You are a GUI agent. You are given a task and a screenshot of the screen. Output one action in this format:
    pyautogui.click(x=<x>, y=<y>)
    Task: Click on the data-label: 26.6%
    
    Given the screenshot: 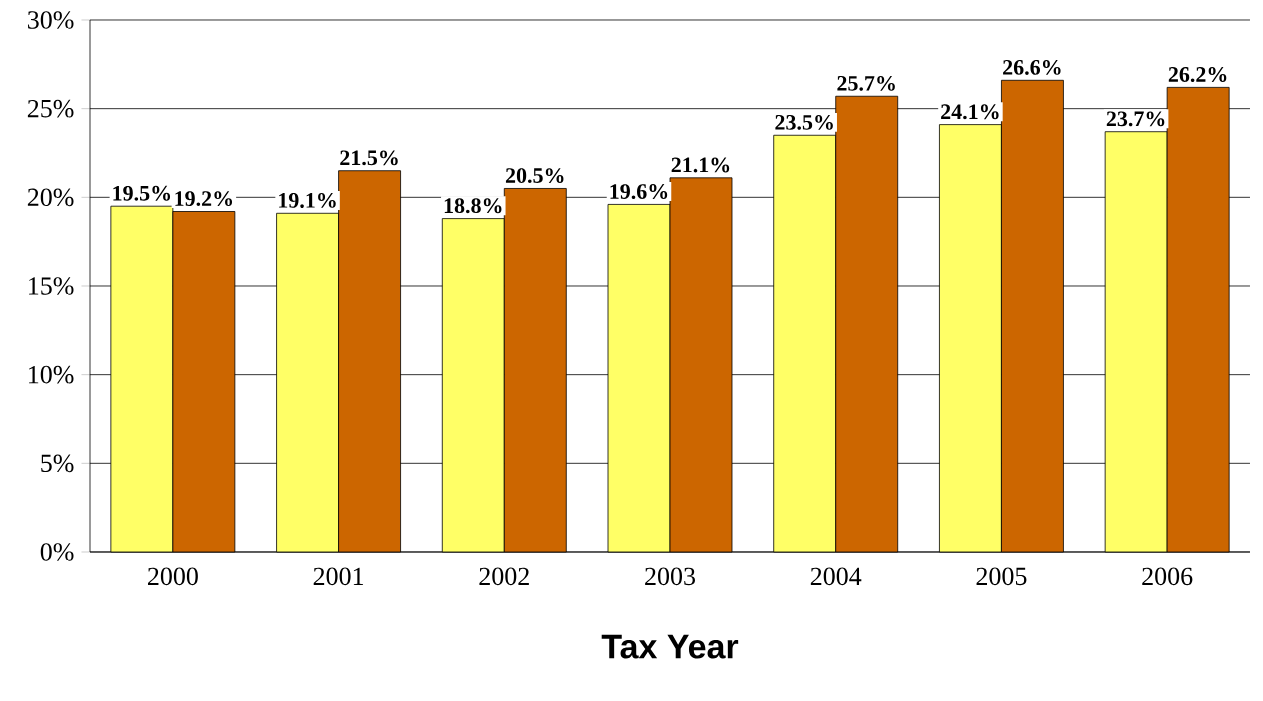 What is the action you would take?
    pyautogui.click(x=1032, y=67)
    